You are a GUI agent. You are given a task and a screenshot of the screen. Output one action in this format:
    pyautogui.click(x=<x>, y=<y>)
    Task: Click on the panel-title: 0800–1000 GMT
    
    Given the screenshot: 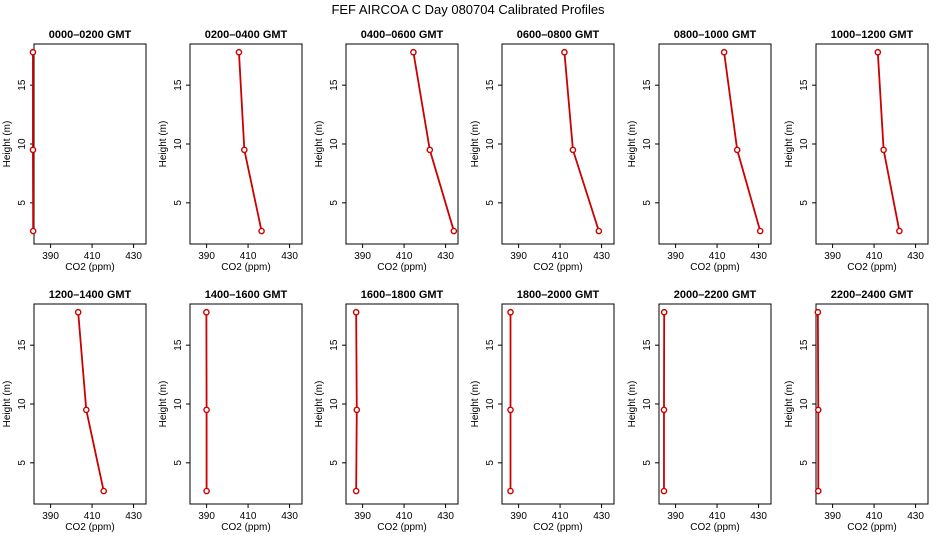 What is the action you would take?
    pyautogui.click(x=715, y=35)
    